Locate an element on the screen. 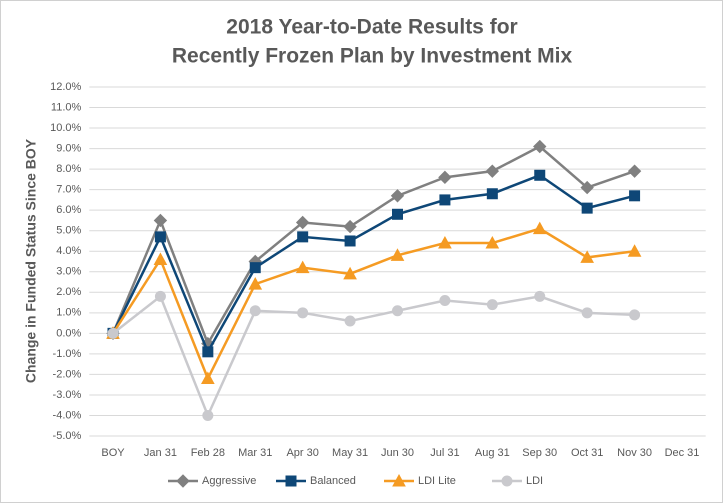  y-axis-label: Change in Funded Status Since BOY is located at coordinates (31, 260).